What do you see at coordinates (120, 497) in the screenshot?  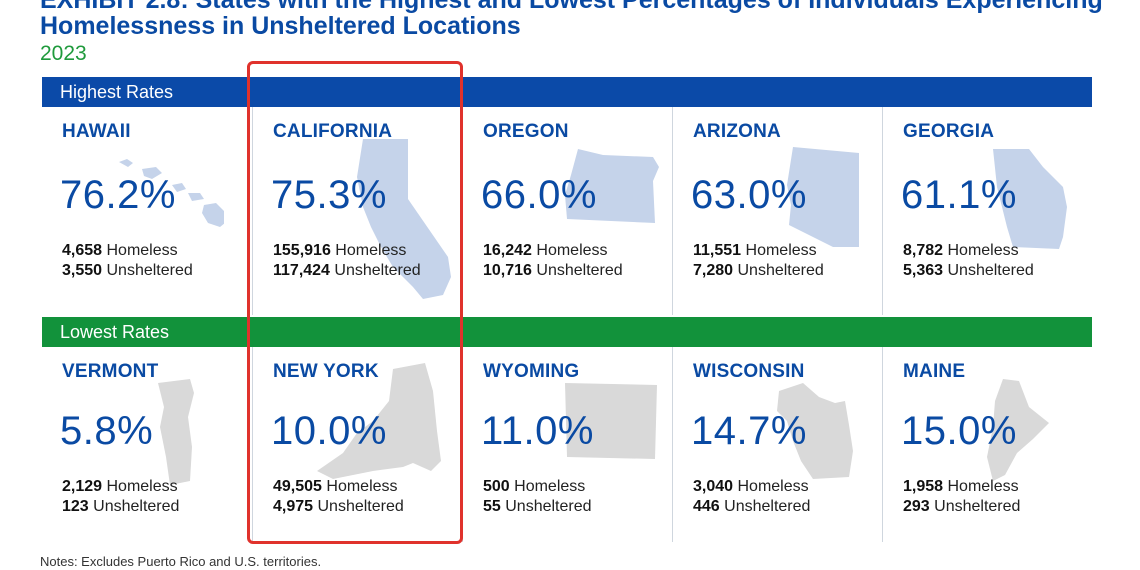 I see `state-stats: 2,129 Homeless 123 Unsheltered` at bounding box center [120, 497].